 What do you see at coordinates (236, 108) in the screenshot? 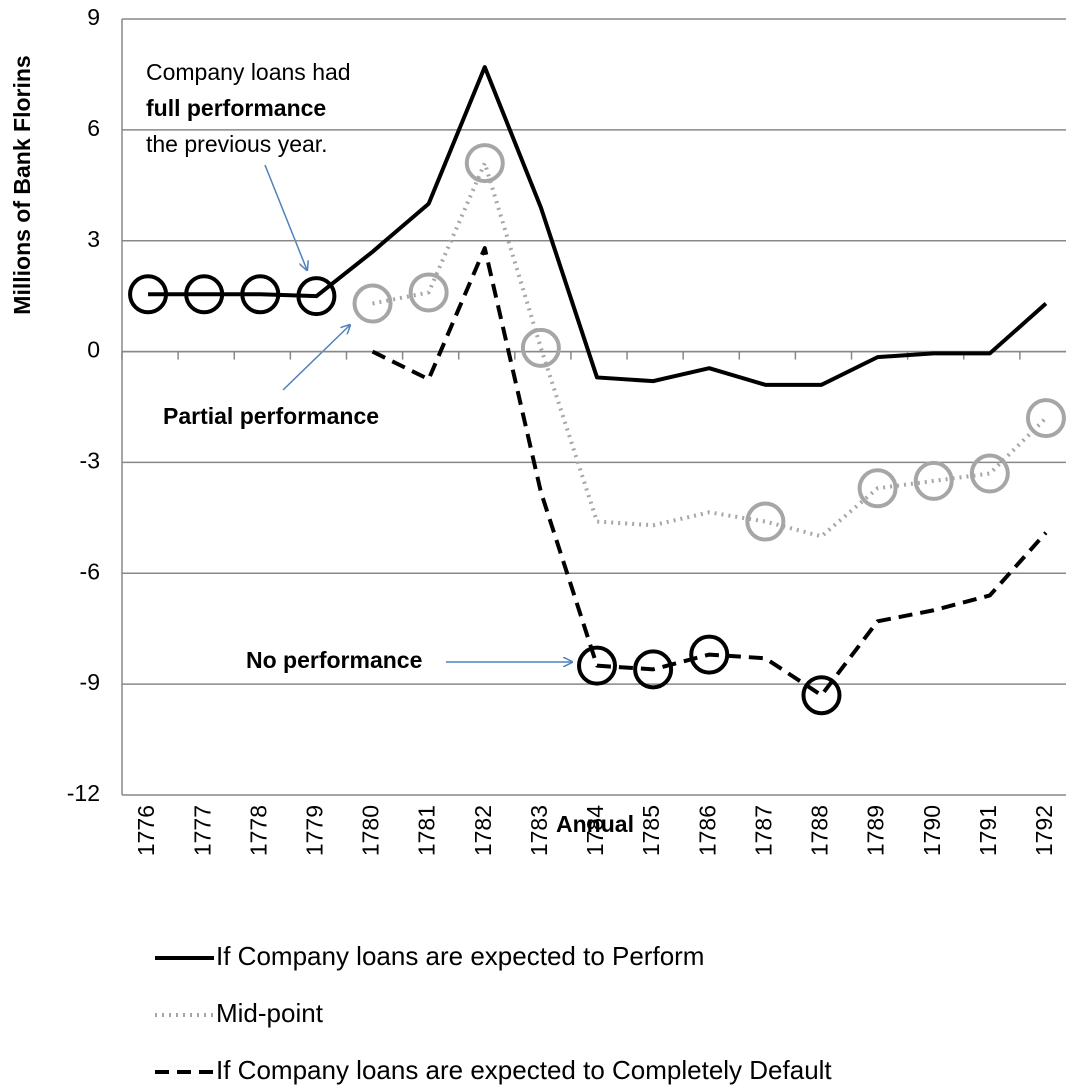
I see `annotation: full performance` at bounding box center [236, 108].